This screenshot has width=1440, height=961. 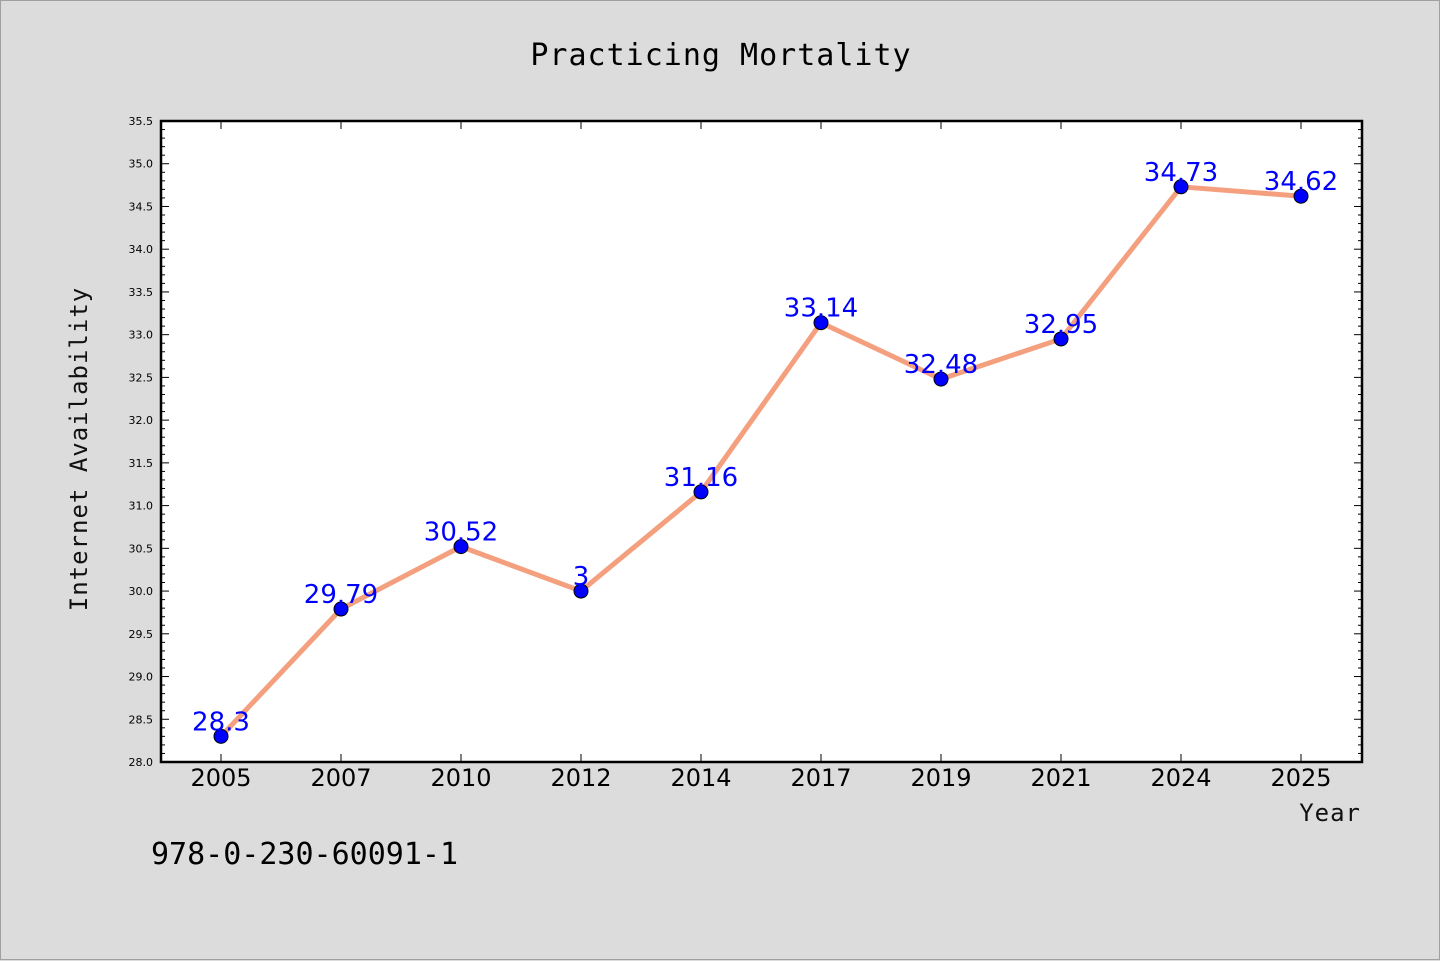 What do you see at coordinates (460, 778) in the screenshot?
I see `x-tick-label: 2010` at bounding box center [460, 778].